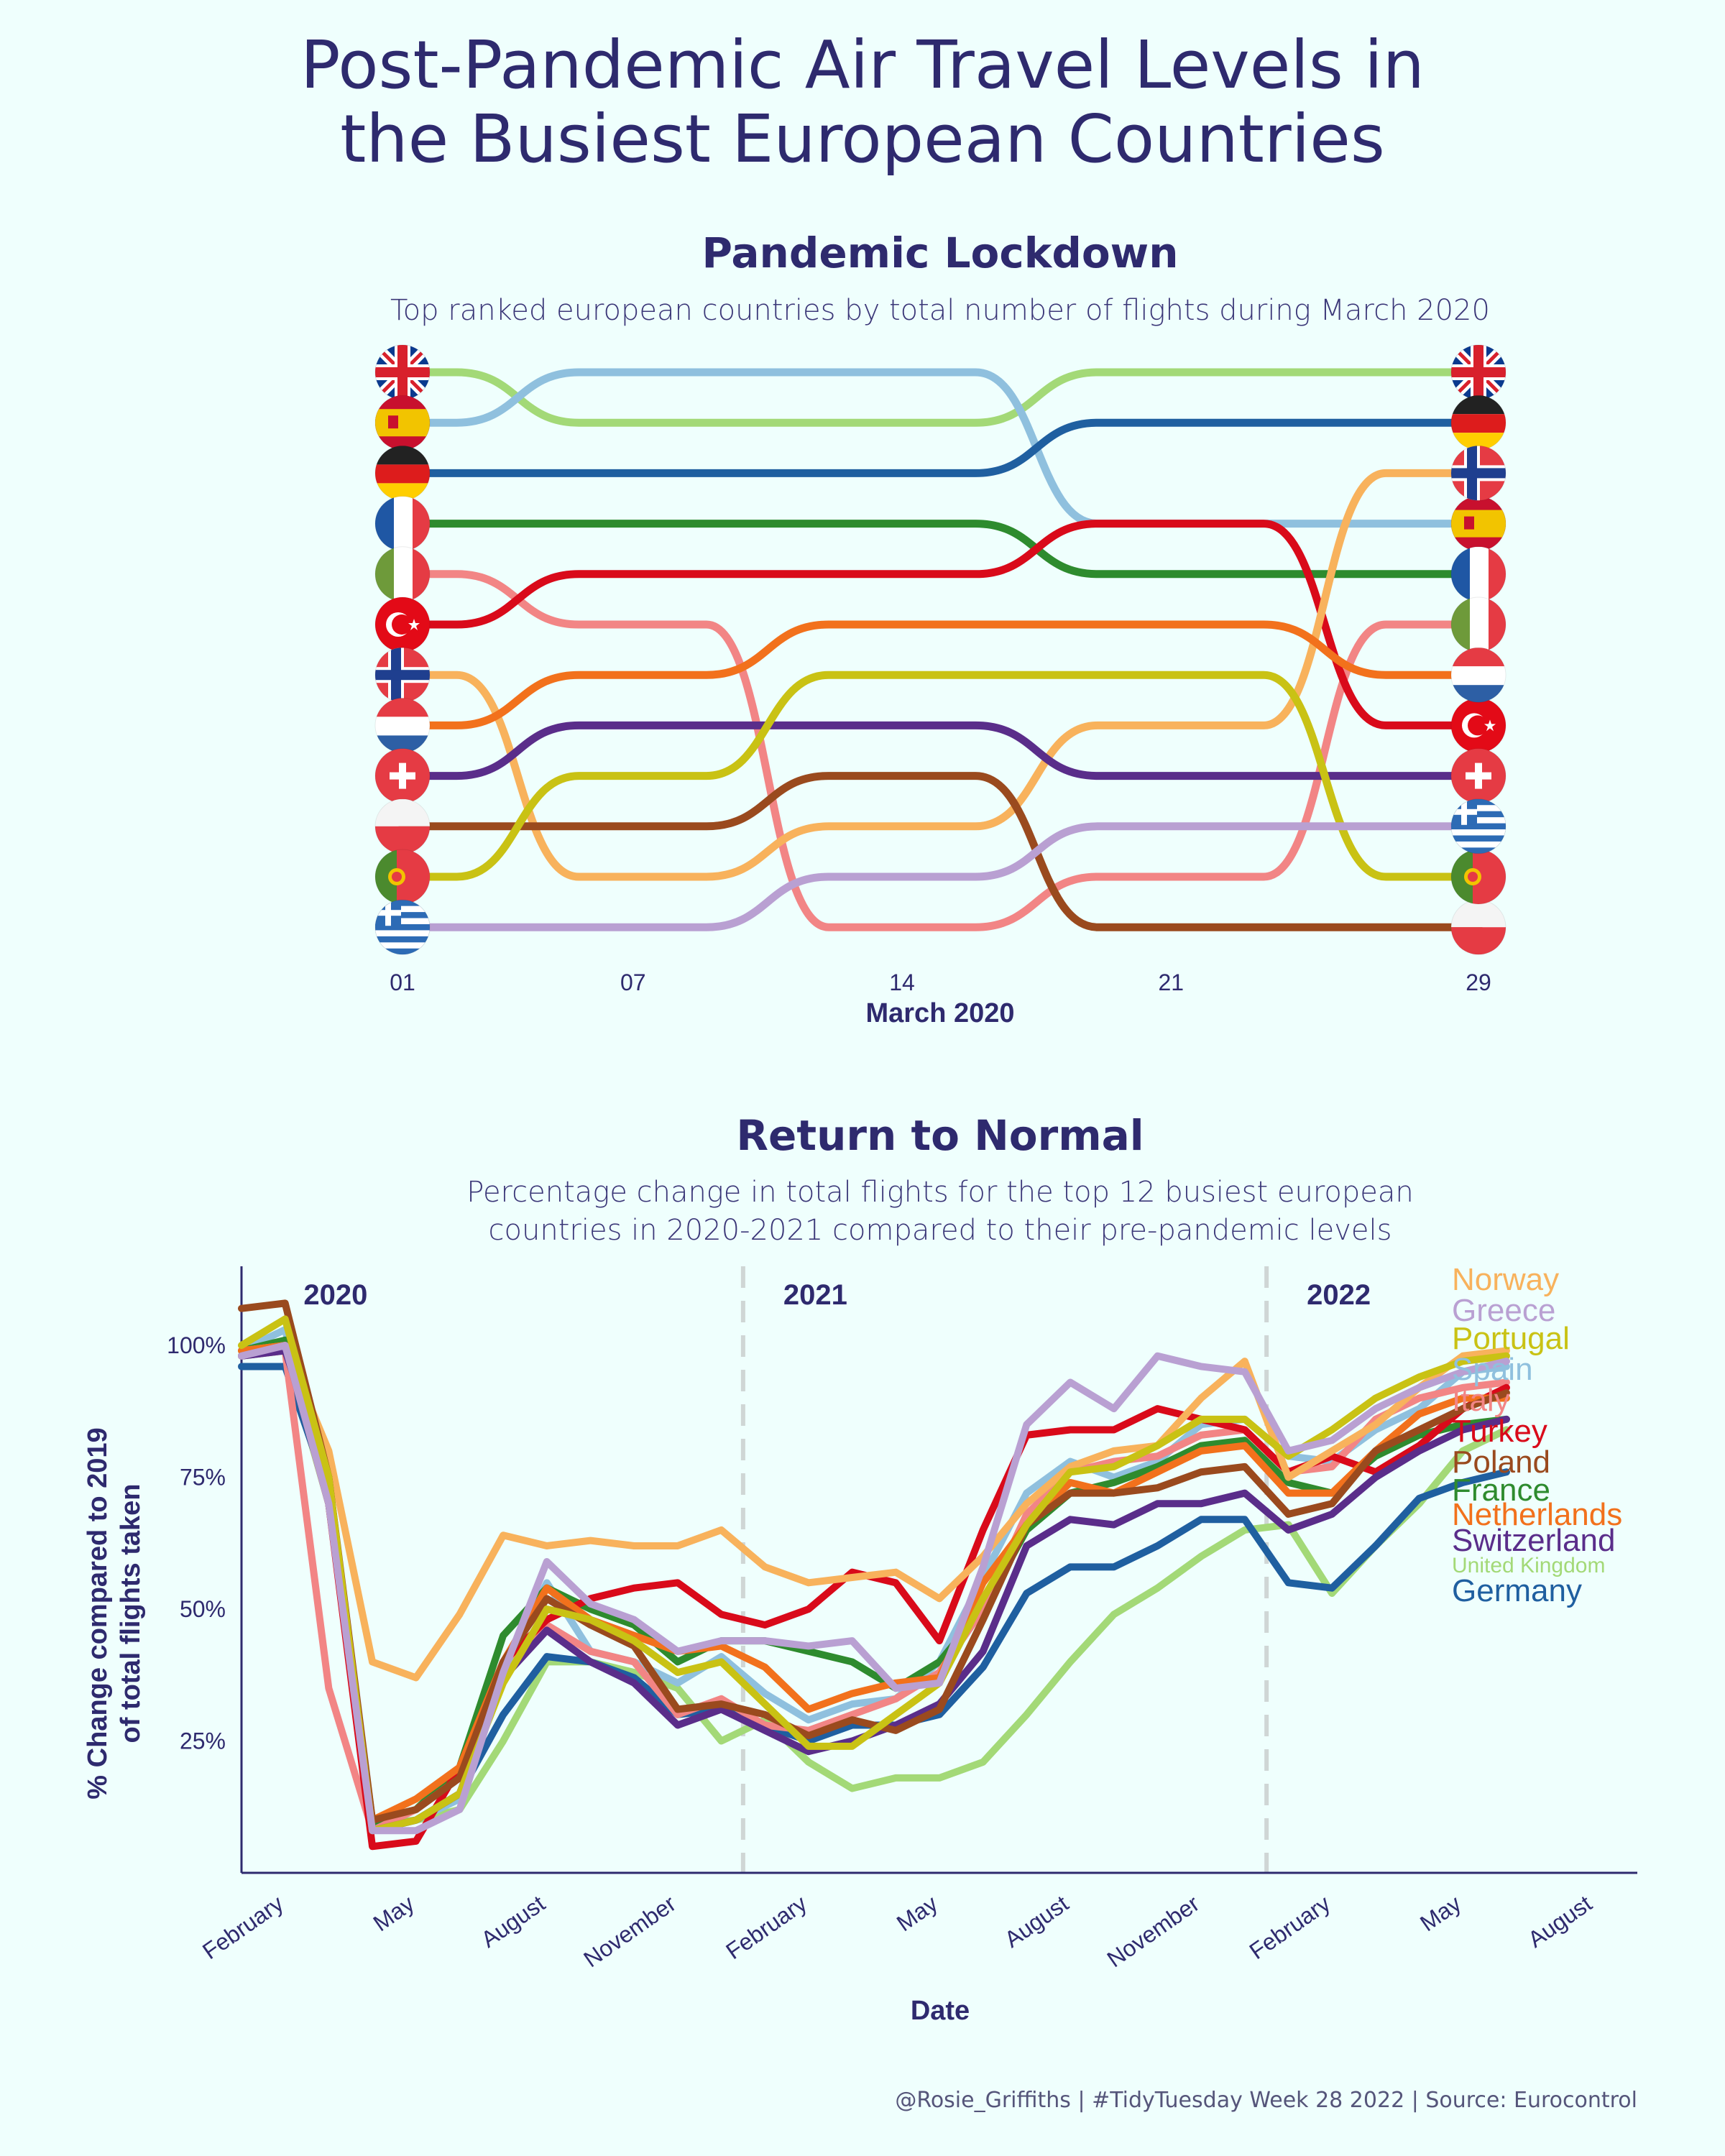  Describe the element at coordinates (1501, 1491) in the screenshot. I see `legend-label-france: France` at that location.